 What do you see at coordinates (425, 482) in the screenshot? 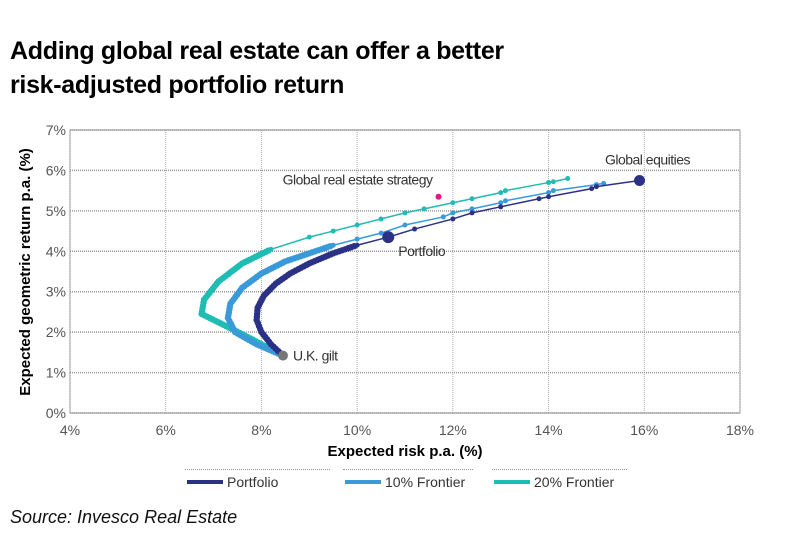
I see `legend-label: 10% Frontier` at bounding box center [425, 482].